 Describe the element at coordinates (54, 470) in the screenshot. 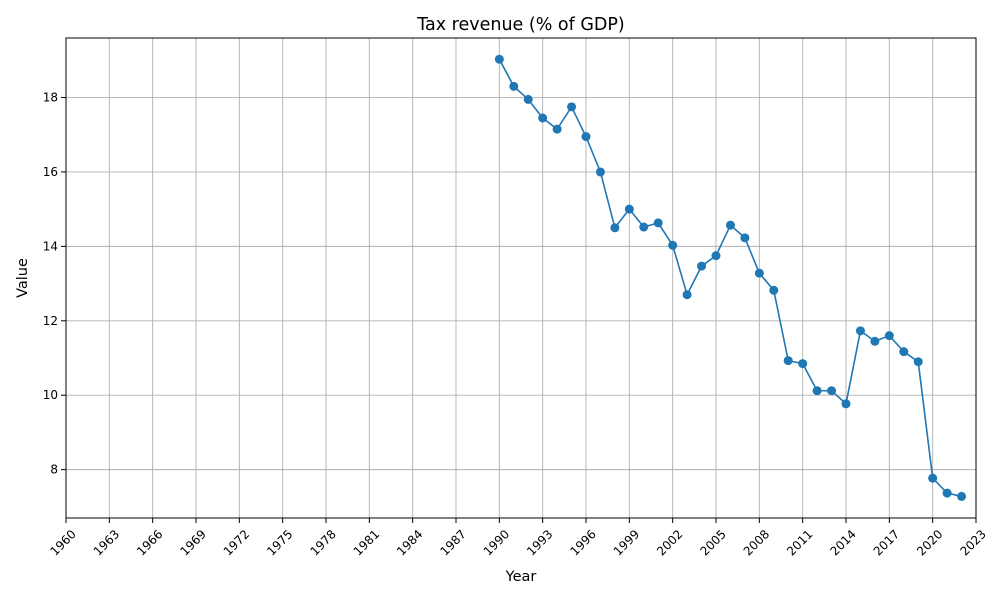

I see `y-tick-label: 8` at that location.